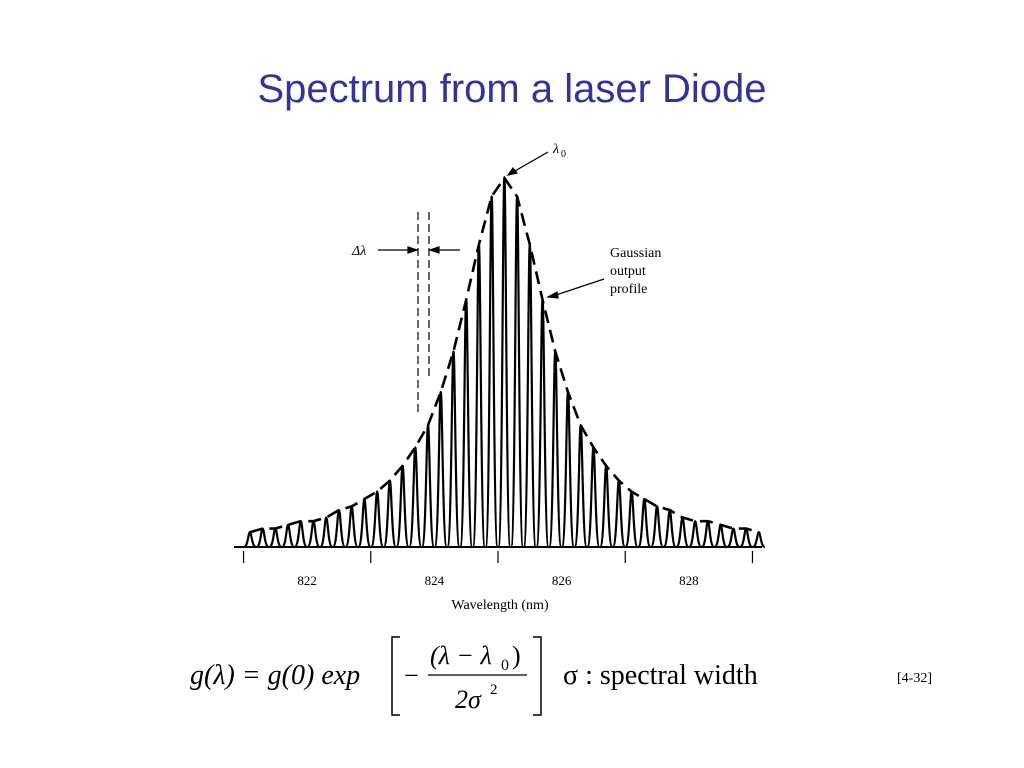 Image resolution: width=1024 pixels, height=768 pixels. What do you see at coordinates (628, 289) in the screenshot?
I see `profile-label: profile` at bounding box center [628, 289].